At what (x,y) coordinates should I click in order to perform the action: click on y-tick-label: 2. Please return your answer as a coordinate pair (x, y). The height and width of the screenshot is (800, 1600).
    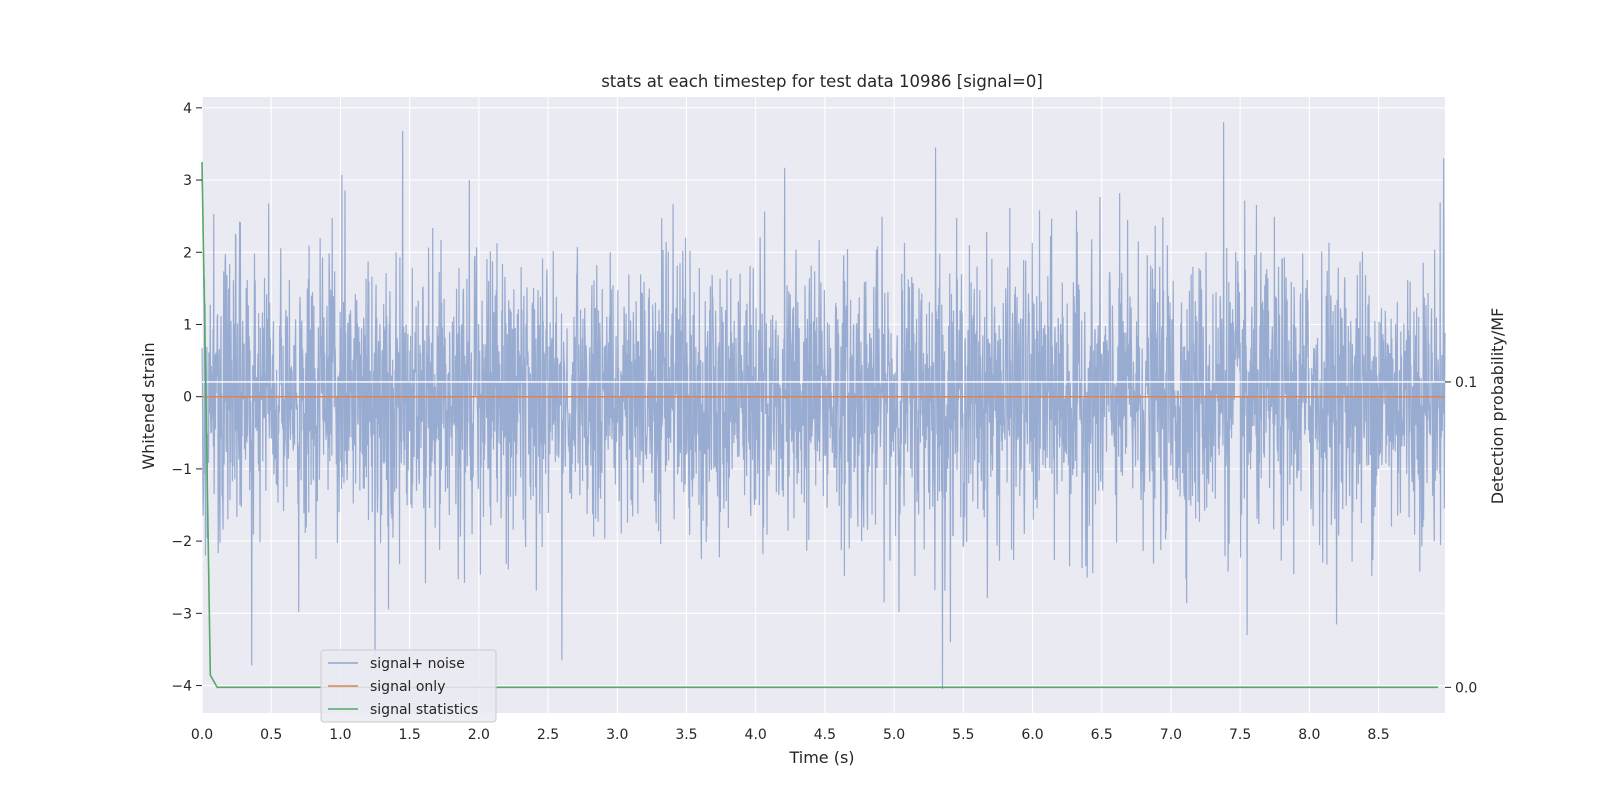
    Looking at the image, I should click on (187, 253).